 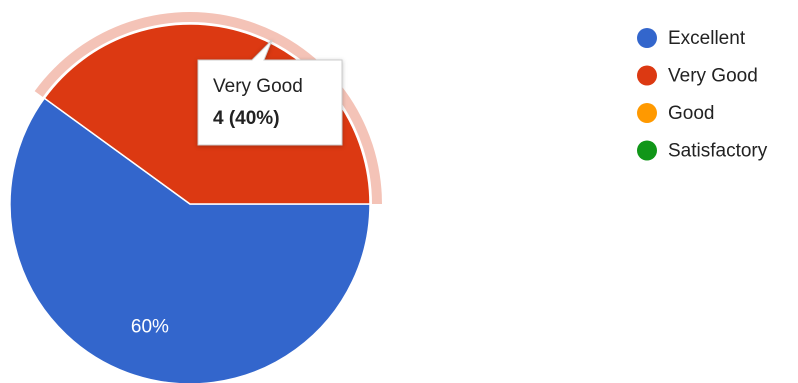 What do you see at coordinates (713, 76) in the screenshot?
I see `legend-label: Very Good` at bounding box center [713, 76].